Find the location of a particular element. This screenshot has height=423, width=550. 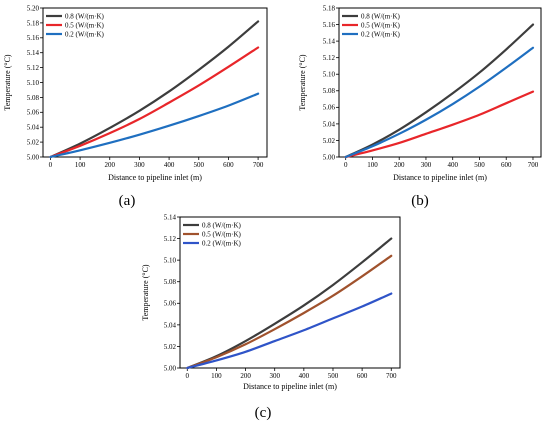

panel-label: (c) is located at coordinates (263, 413).